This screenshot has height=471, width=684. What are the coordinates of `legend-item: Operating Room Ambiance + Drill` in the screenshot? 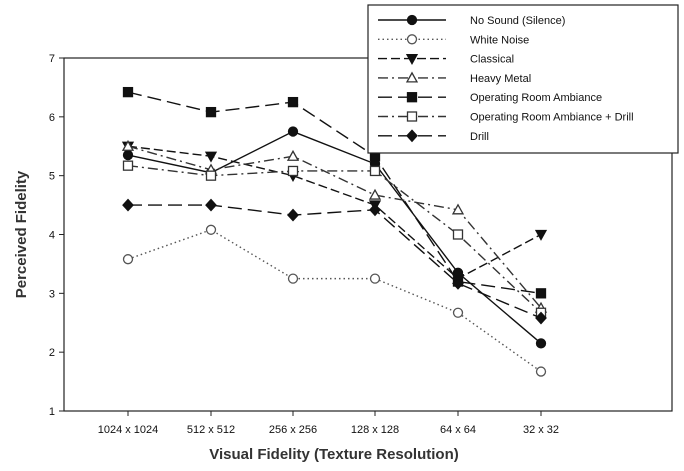 It's located at (506, 117).